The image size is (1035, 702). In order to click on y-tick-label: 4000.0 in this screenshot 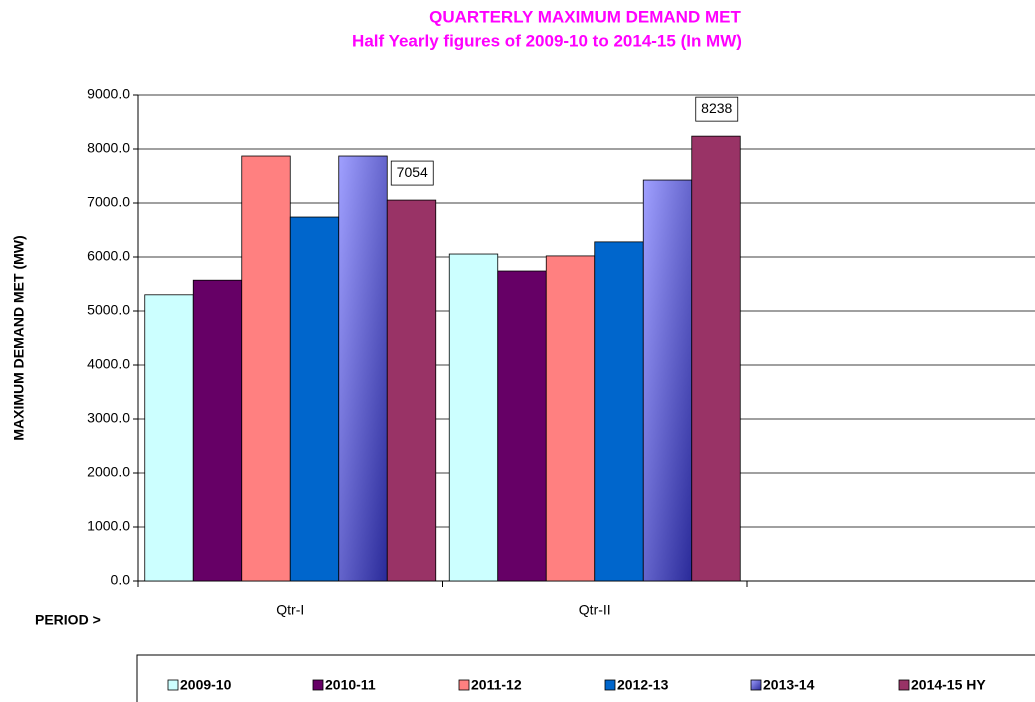, I will do `click(108, 364)`.